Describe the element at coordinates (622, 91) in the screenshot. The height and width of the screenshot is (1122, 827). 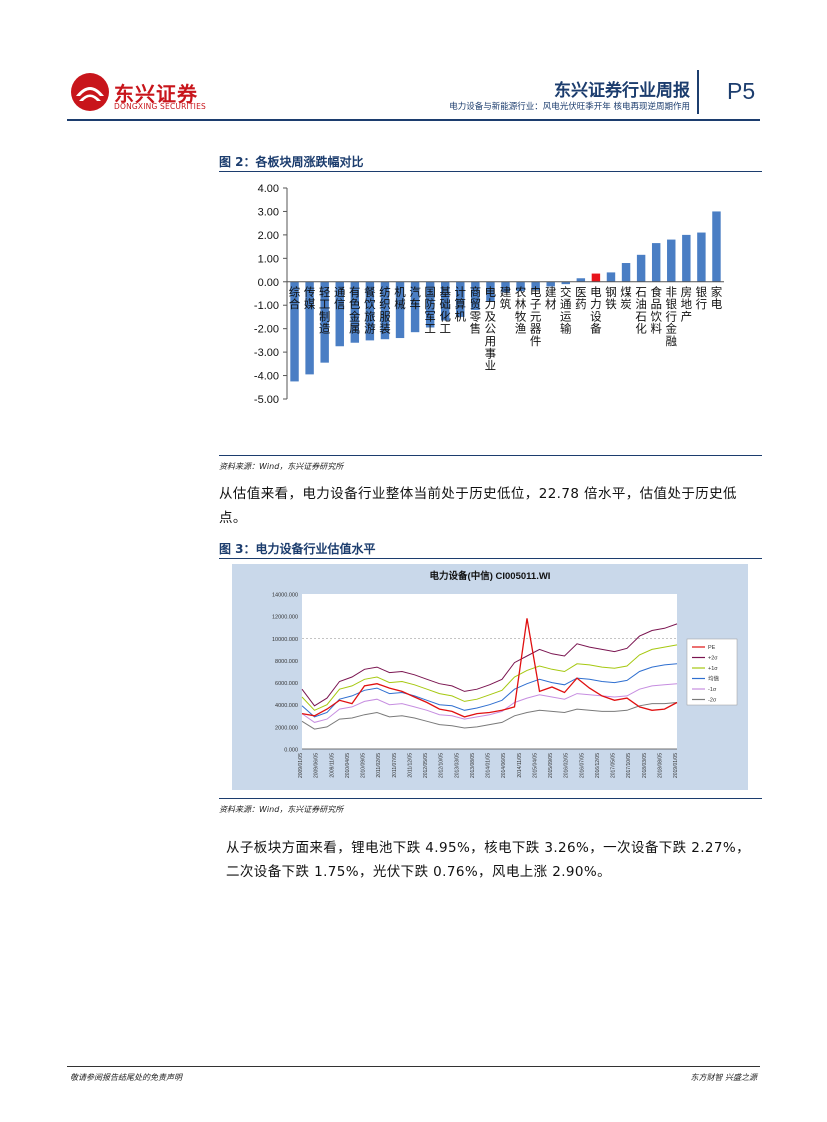
I see `report-title: 东兴证券行业周报` at that location.